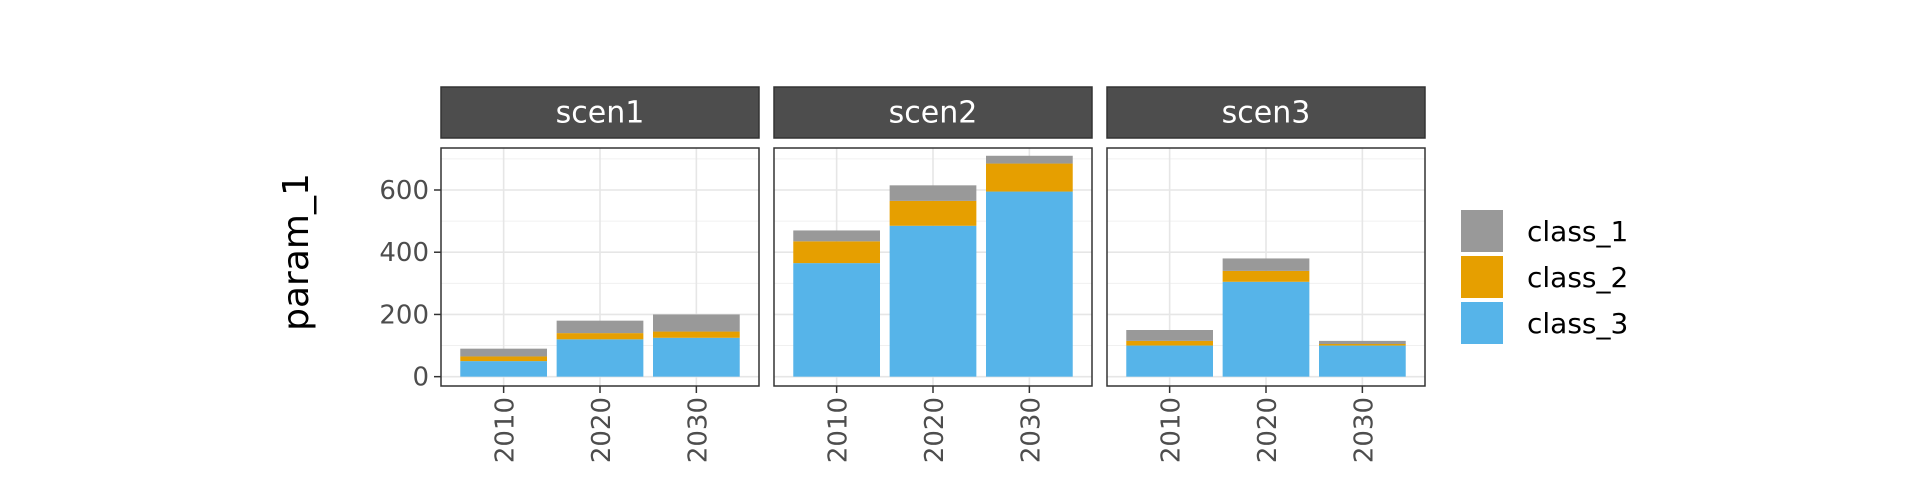 The image size is (1920, 480). I want to click on legend-label: class_3, so click(1577, 323).